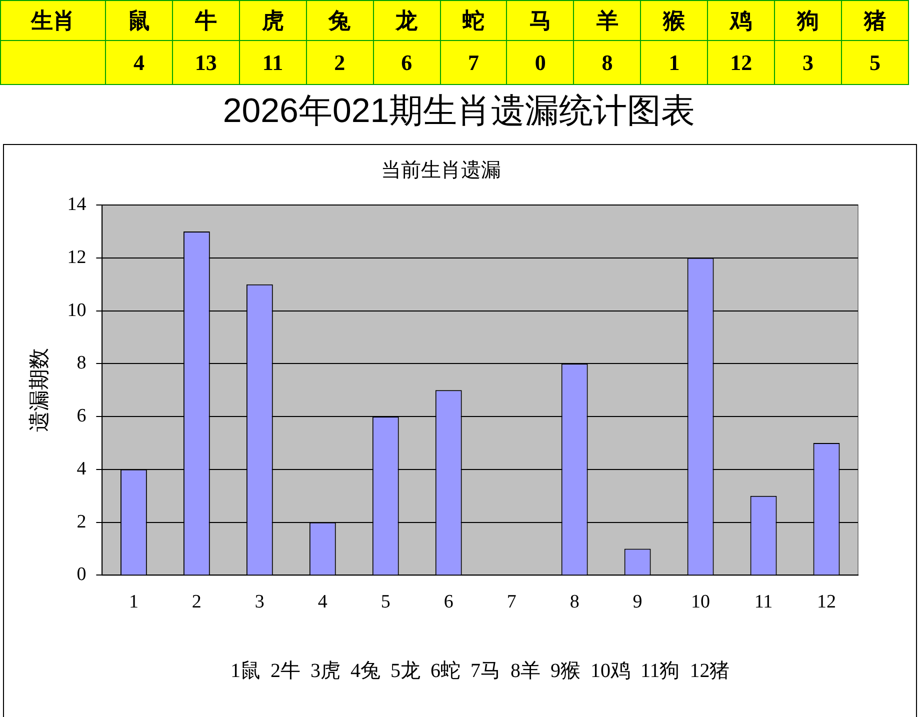 The image size is (918, 717). Describe the element at coordinates (406, 62) in the screenshot. I see `data-label: 6` at that location.